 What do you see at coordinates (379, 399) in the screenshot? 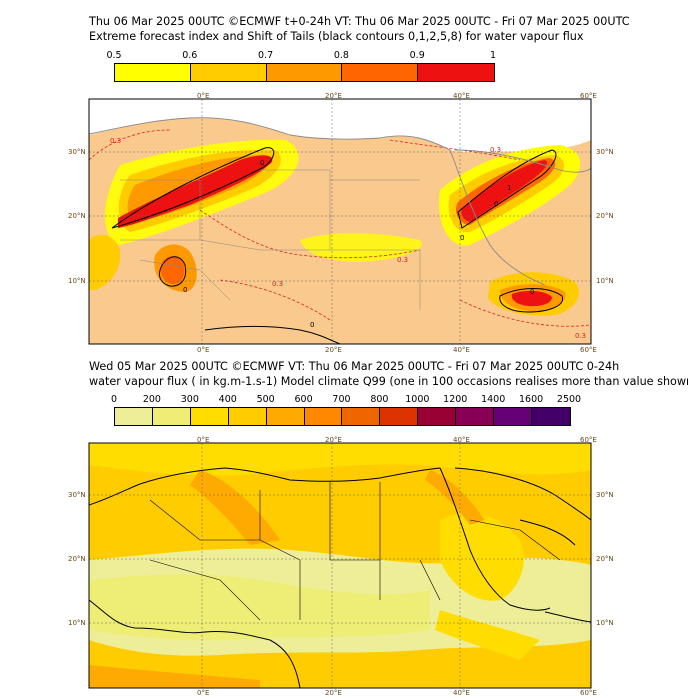
I see `colorbar-tick-label: 800` at bounding box center [379, 399].